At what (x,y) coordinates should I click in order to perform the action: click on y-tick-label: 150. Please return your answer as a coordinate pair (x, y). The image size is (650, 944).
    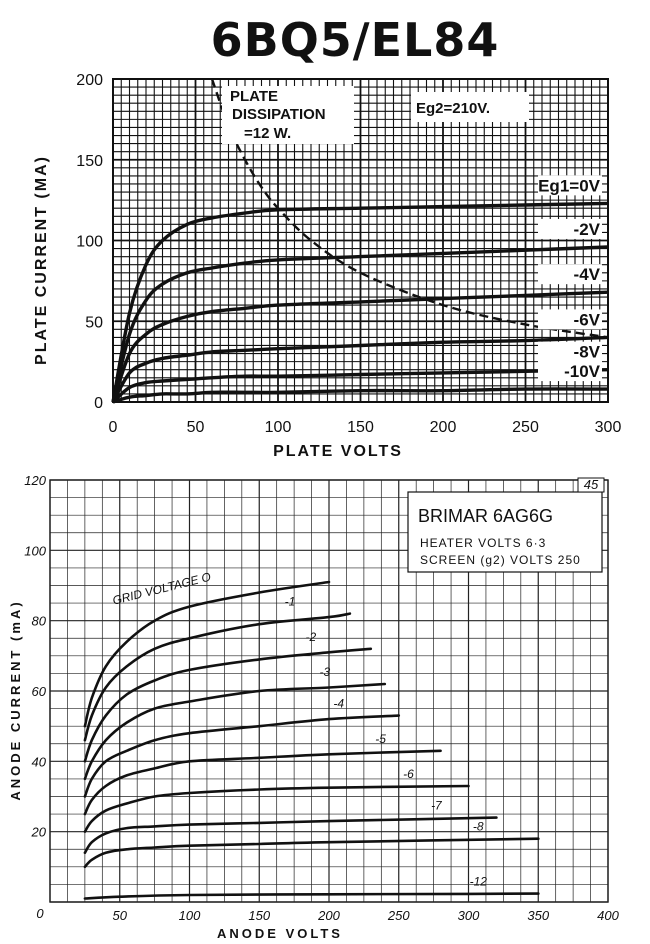
    Looking at the image, I should click on (89, 161).